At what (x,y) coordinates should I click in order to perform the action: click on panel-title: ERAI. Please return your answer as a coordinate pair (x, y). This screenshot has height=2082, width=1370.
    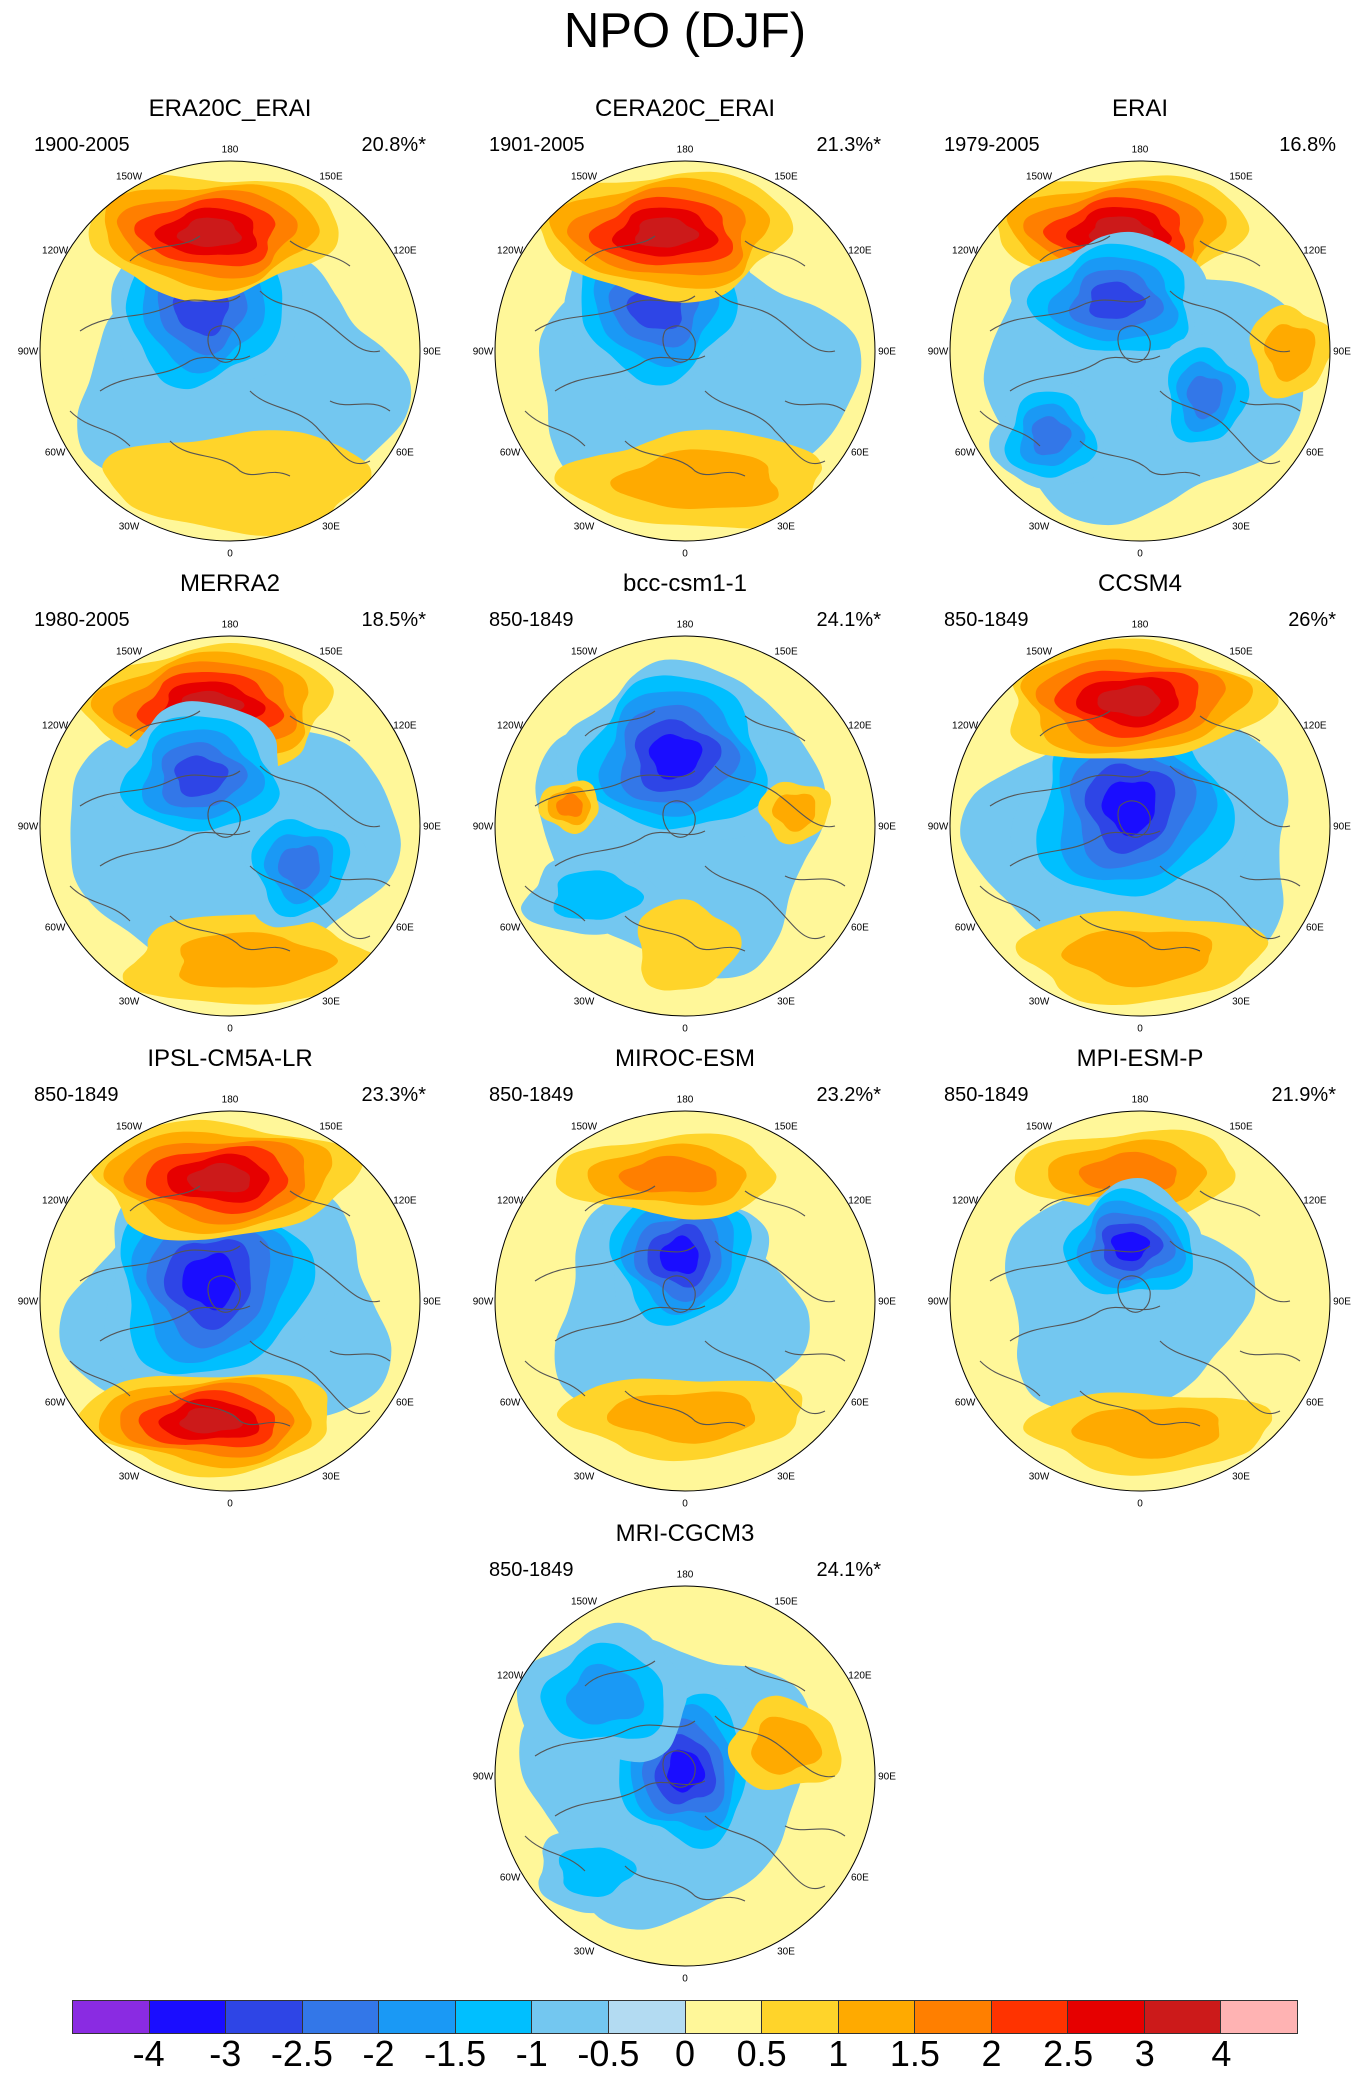
    Looking at the image, I should click on (1139, 108).